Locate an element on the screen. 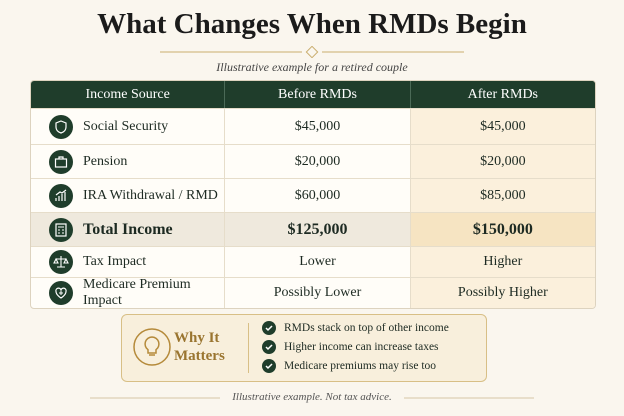  table-cell: Possibly Lower is located at coordinates (316, 293).